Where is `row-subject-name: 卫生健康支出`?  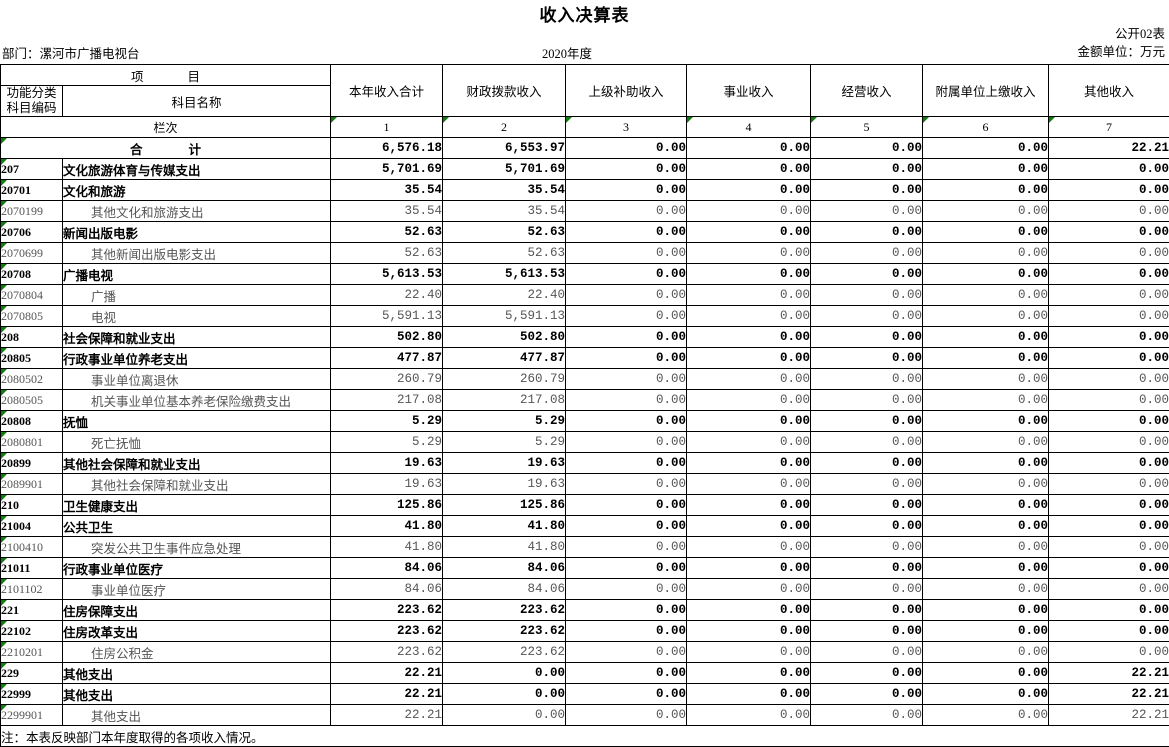
row-subject-name: 卫生健康支出 is located at coordinates (196, 505).